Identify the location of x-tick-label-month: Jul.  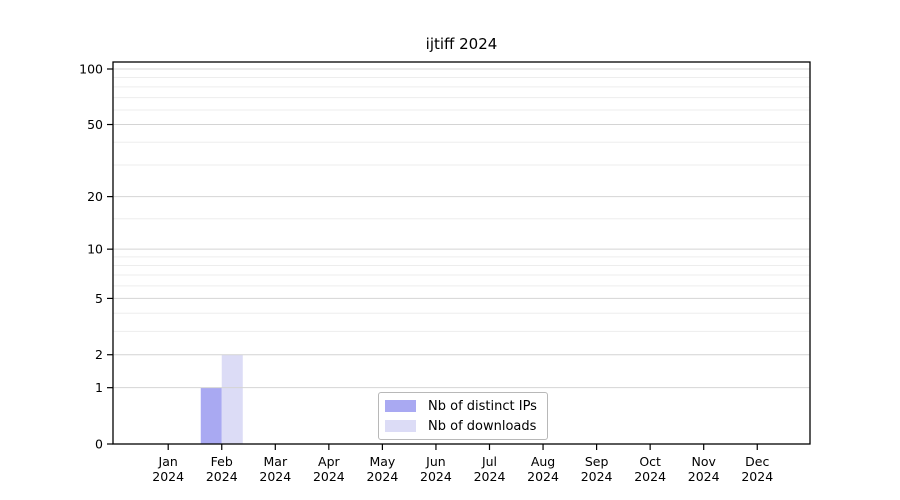
(489, 461).